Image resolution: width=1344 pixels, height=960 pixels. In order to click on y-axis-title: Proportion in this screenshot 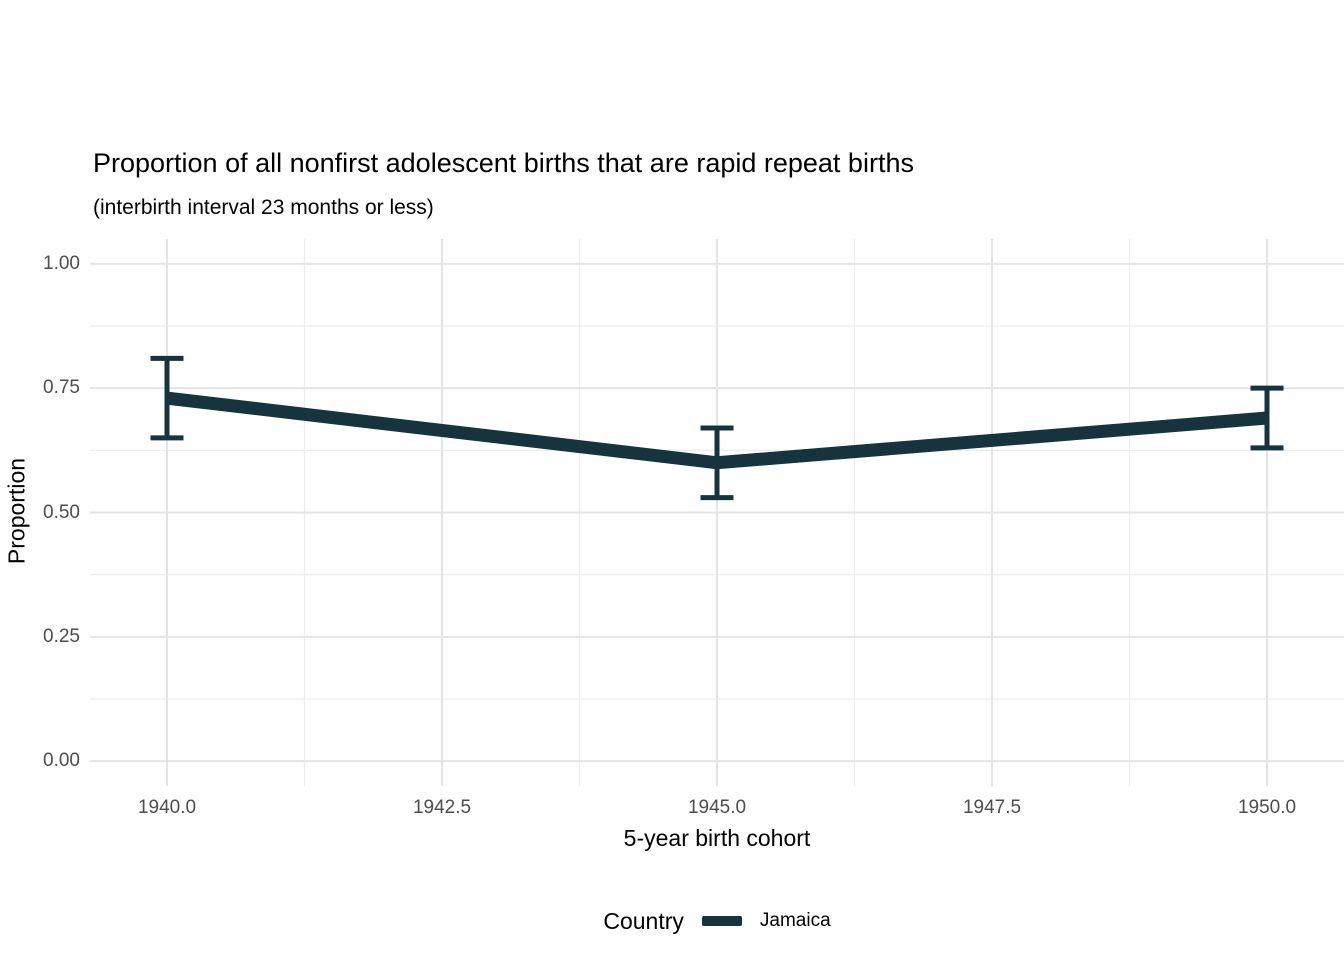, I will do `click(16, 511)`.